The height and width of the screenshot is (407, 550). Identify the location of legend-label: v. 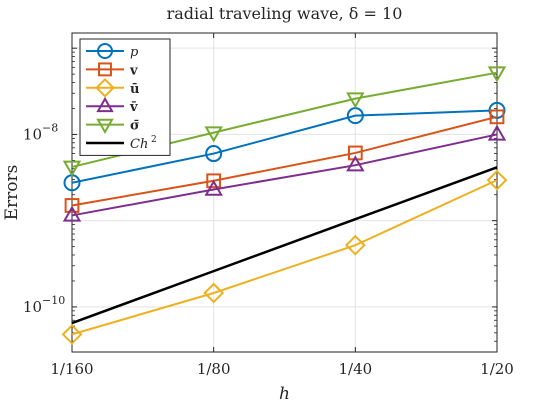
(133, 70).